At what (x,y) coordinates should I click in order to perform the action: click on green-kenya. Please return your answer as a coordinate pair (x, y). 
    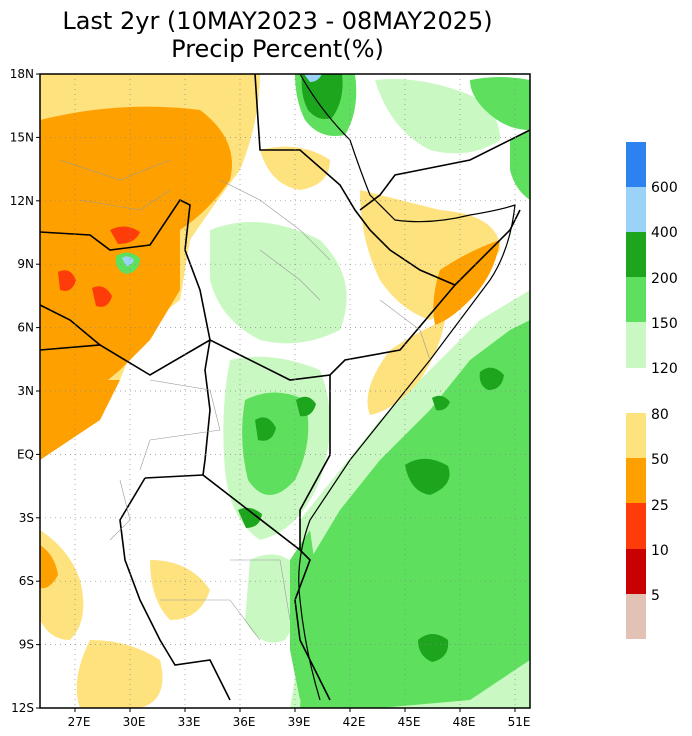
    Looking at the image, I should click on (275, 443).